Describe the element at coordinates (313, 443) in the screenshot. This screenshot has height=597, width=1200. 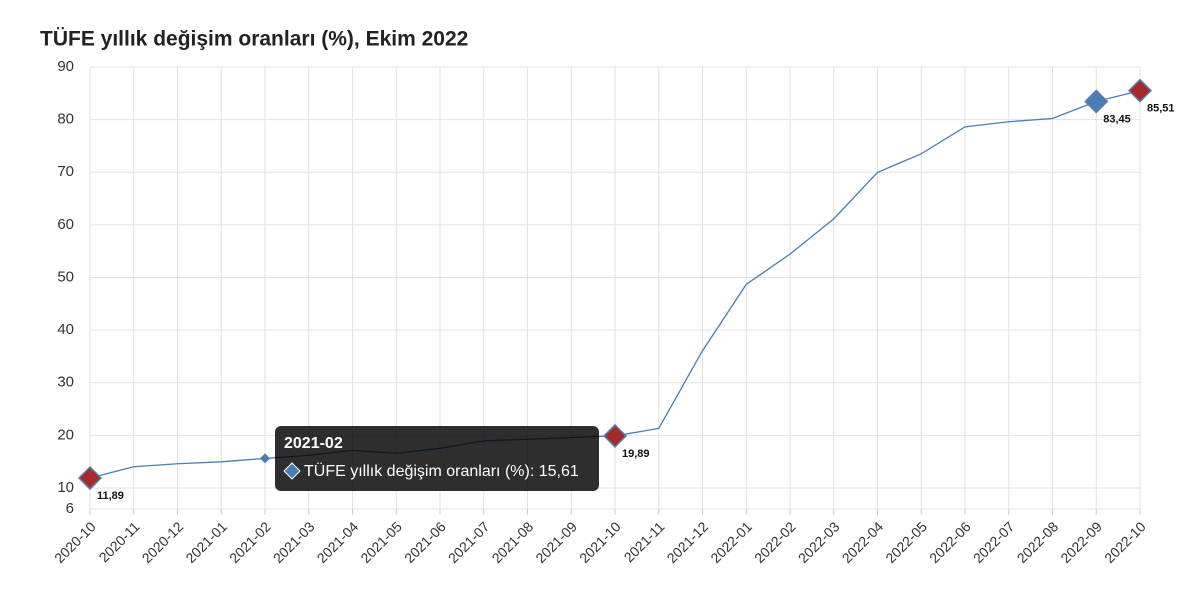
I see `tooltip-title: 2021-02` at that location.